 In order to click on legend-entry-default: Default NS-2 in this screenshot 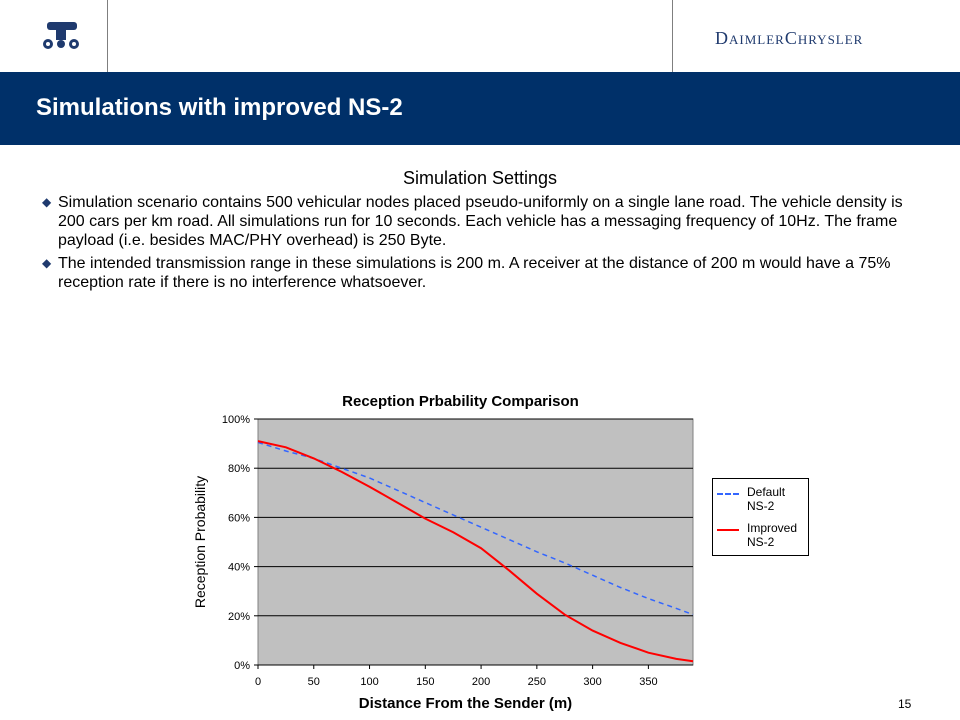, I will do `click(762, 500)`.